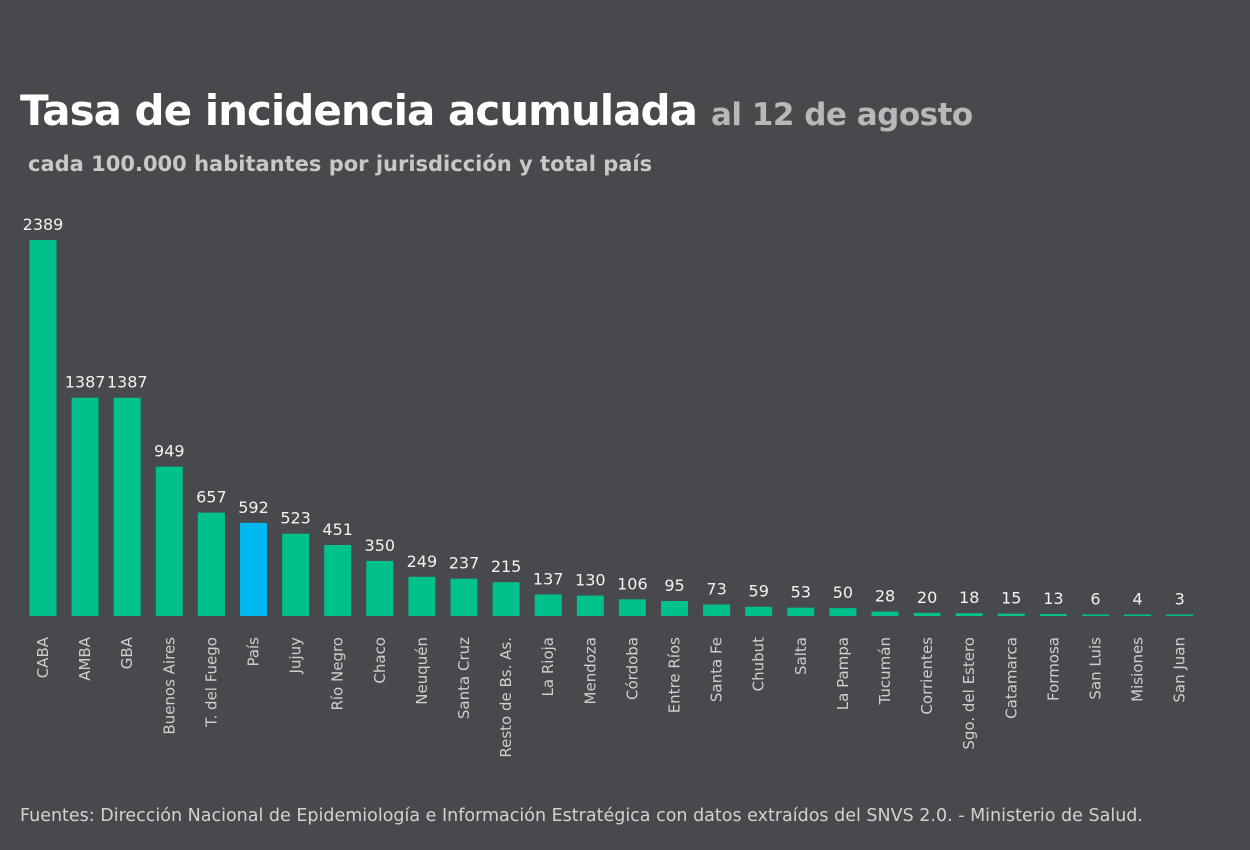 This screenshot has height=850, width=1250. What do you see at coordinates (969, 597) in the screenshot?
I see `data-label: 18` at bounding box center [969, 597].